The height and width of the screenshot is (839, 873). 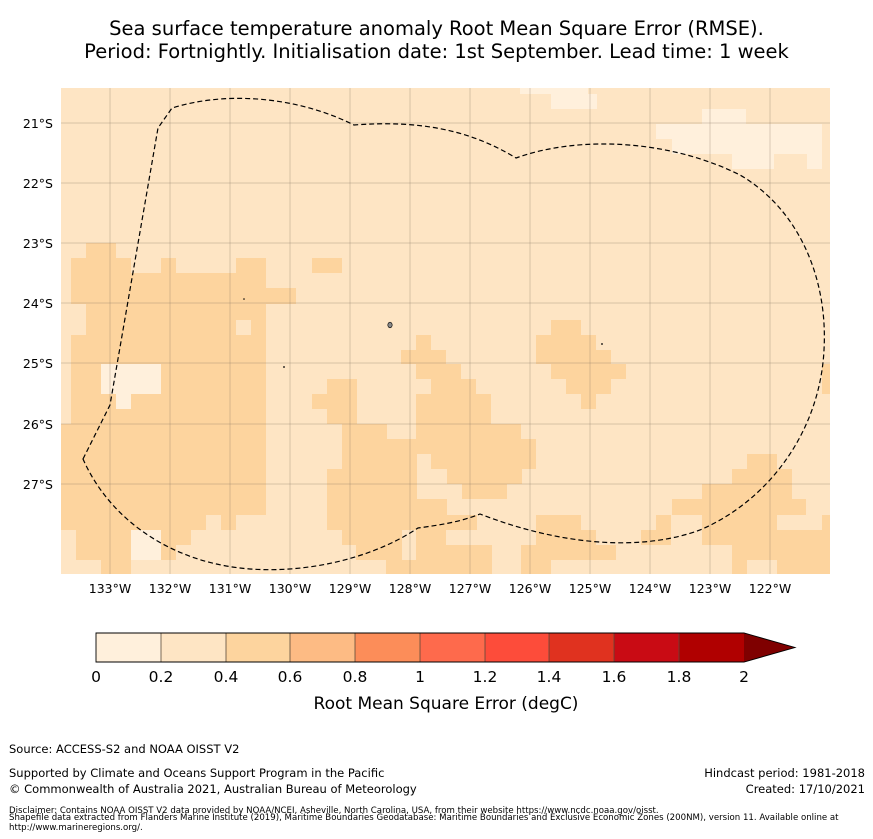 I want to click on lat-tick-label: 26°S, so click(x=38, y=424).